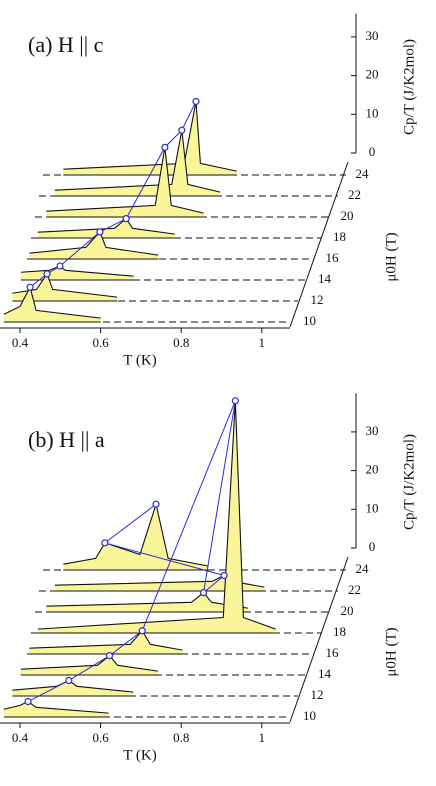  What do you see at coordinates (66, 439) in the screenshot?
I see `panel-label: (b) H || a` at bounding box center [66, 439].